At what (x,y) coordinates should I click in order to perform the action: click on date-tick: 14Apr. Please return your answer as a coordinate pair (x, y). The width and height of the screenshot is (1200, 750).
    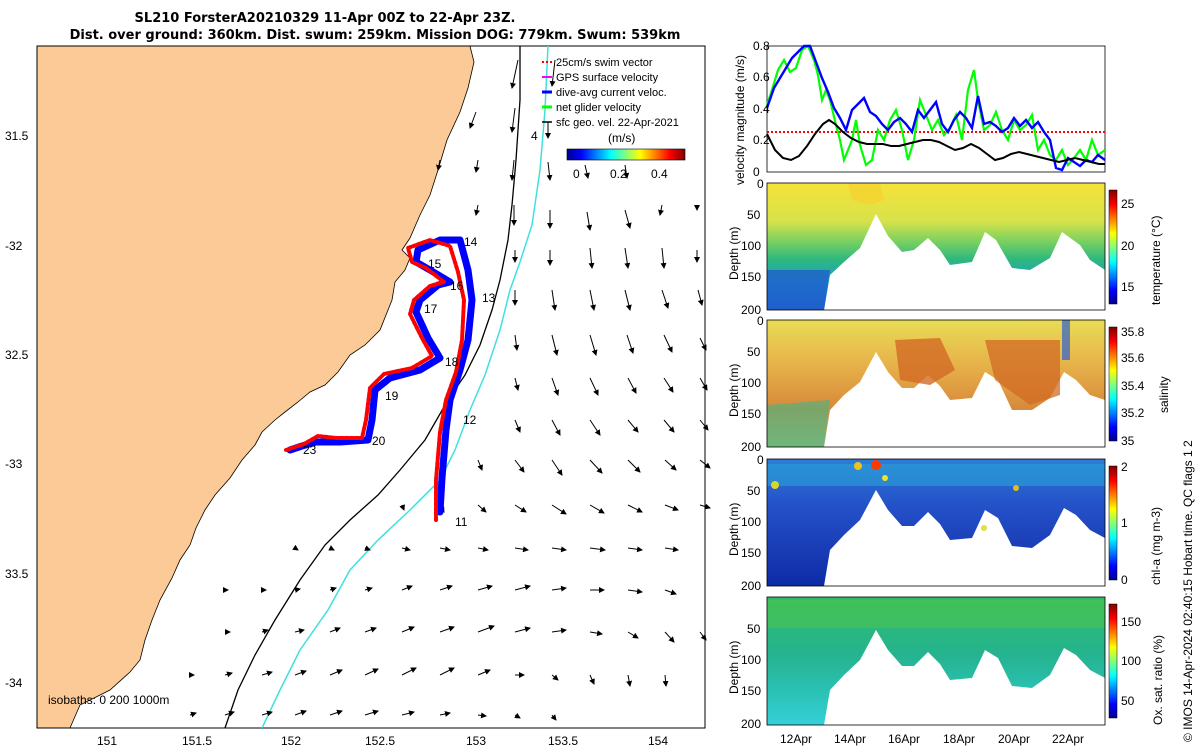
    Looking at the image, I should click on (850, 739).